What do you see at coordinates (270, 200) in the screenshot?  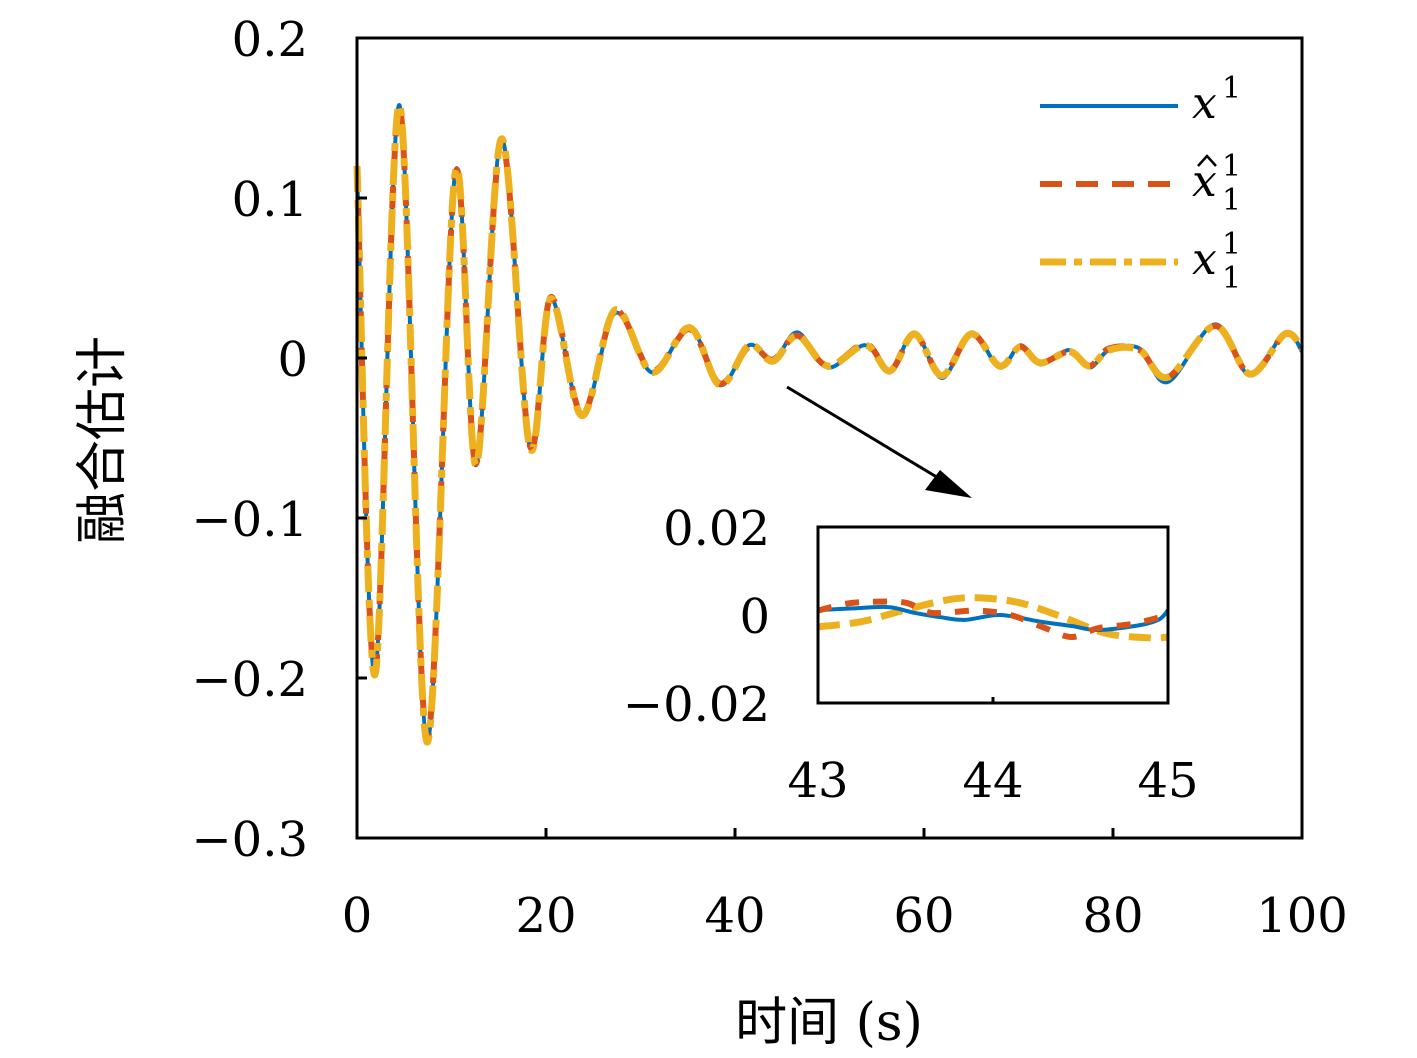 I see `y-tick-label: 0.1` at bounding box center [270, 200].